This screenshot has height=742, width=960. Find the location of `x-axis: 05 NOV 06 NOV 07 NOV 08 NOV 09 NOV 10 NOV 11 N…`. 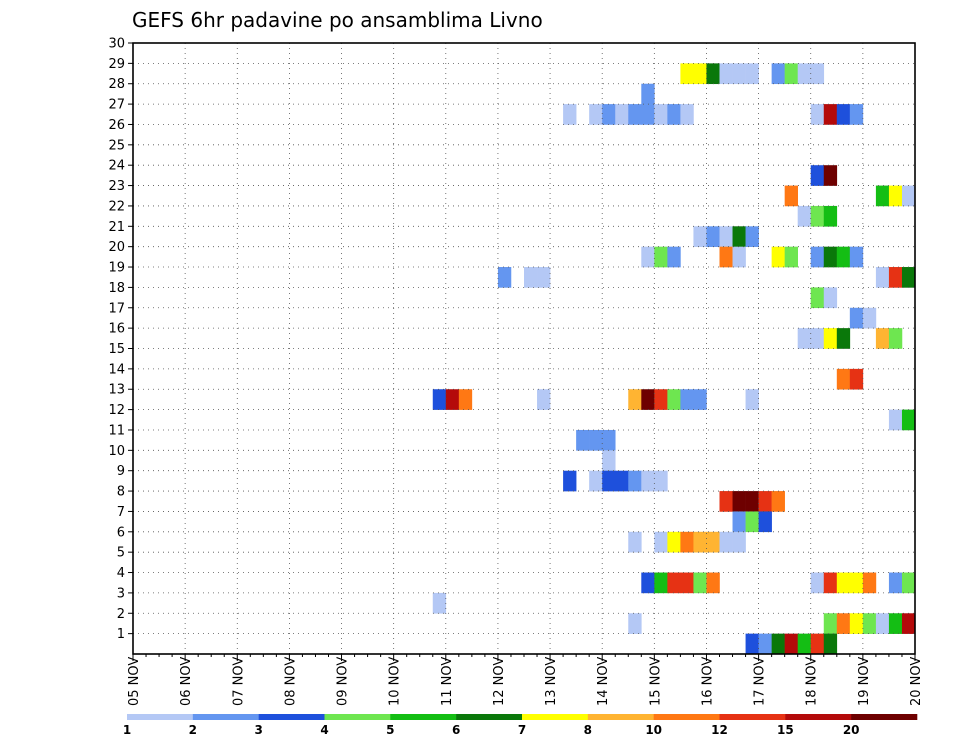

x-axis: 05 NOV 06 NOV 07 NOV 08 NOV 09 NOV 10 NOV 11 N… is located at coordinates (525, 680).